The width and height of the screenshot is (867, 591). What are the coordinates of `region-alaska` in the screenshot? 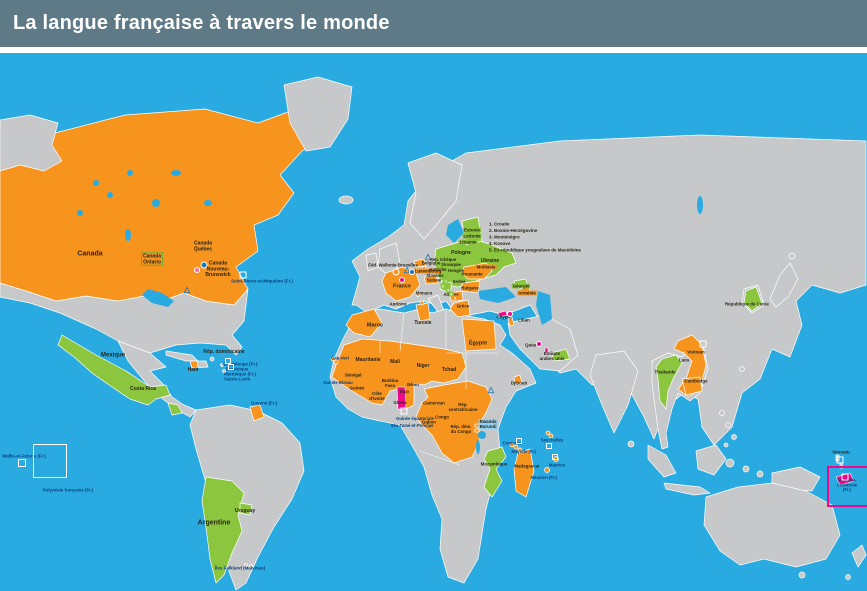 It's located at (31, 143).